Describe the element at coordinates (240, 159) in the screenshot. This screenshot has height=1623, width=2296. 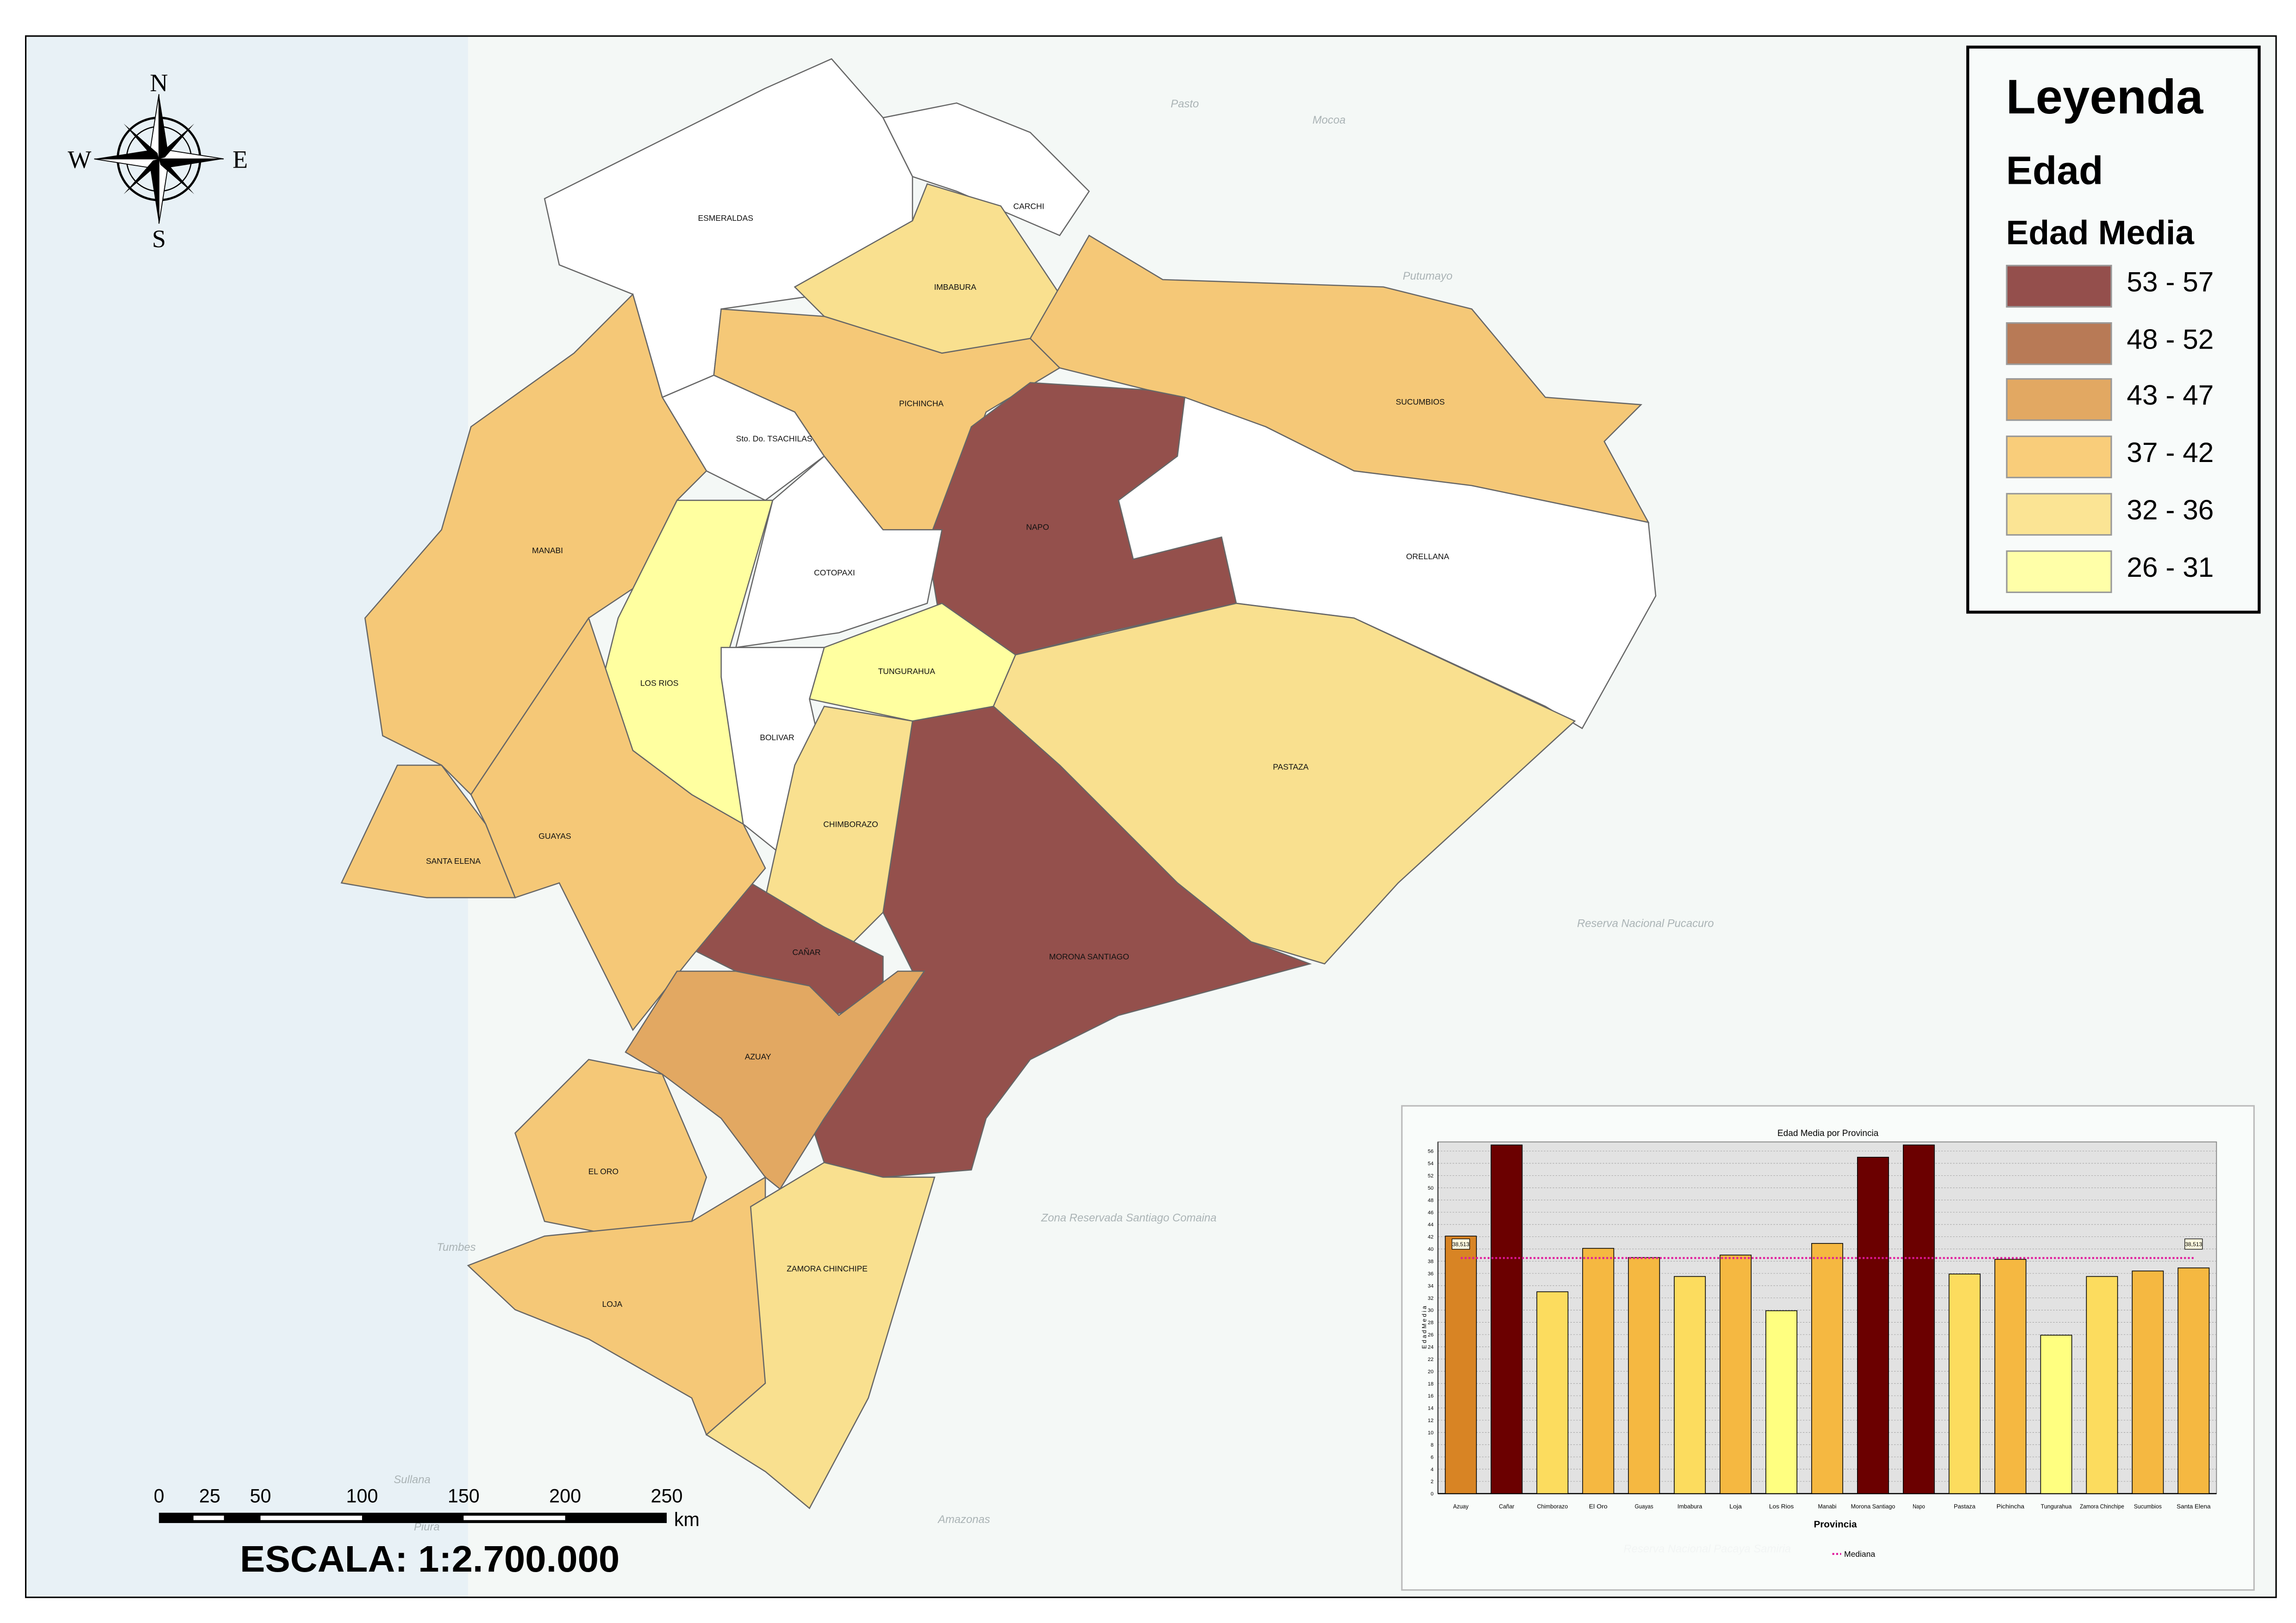
I see `compass-e: E` at that location.